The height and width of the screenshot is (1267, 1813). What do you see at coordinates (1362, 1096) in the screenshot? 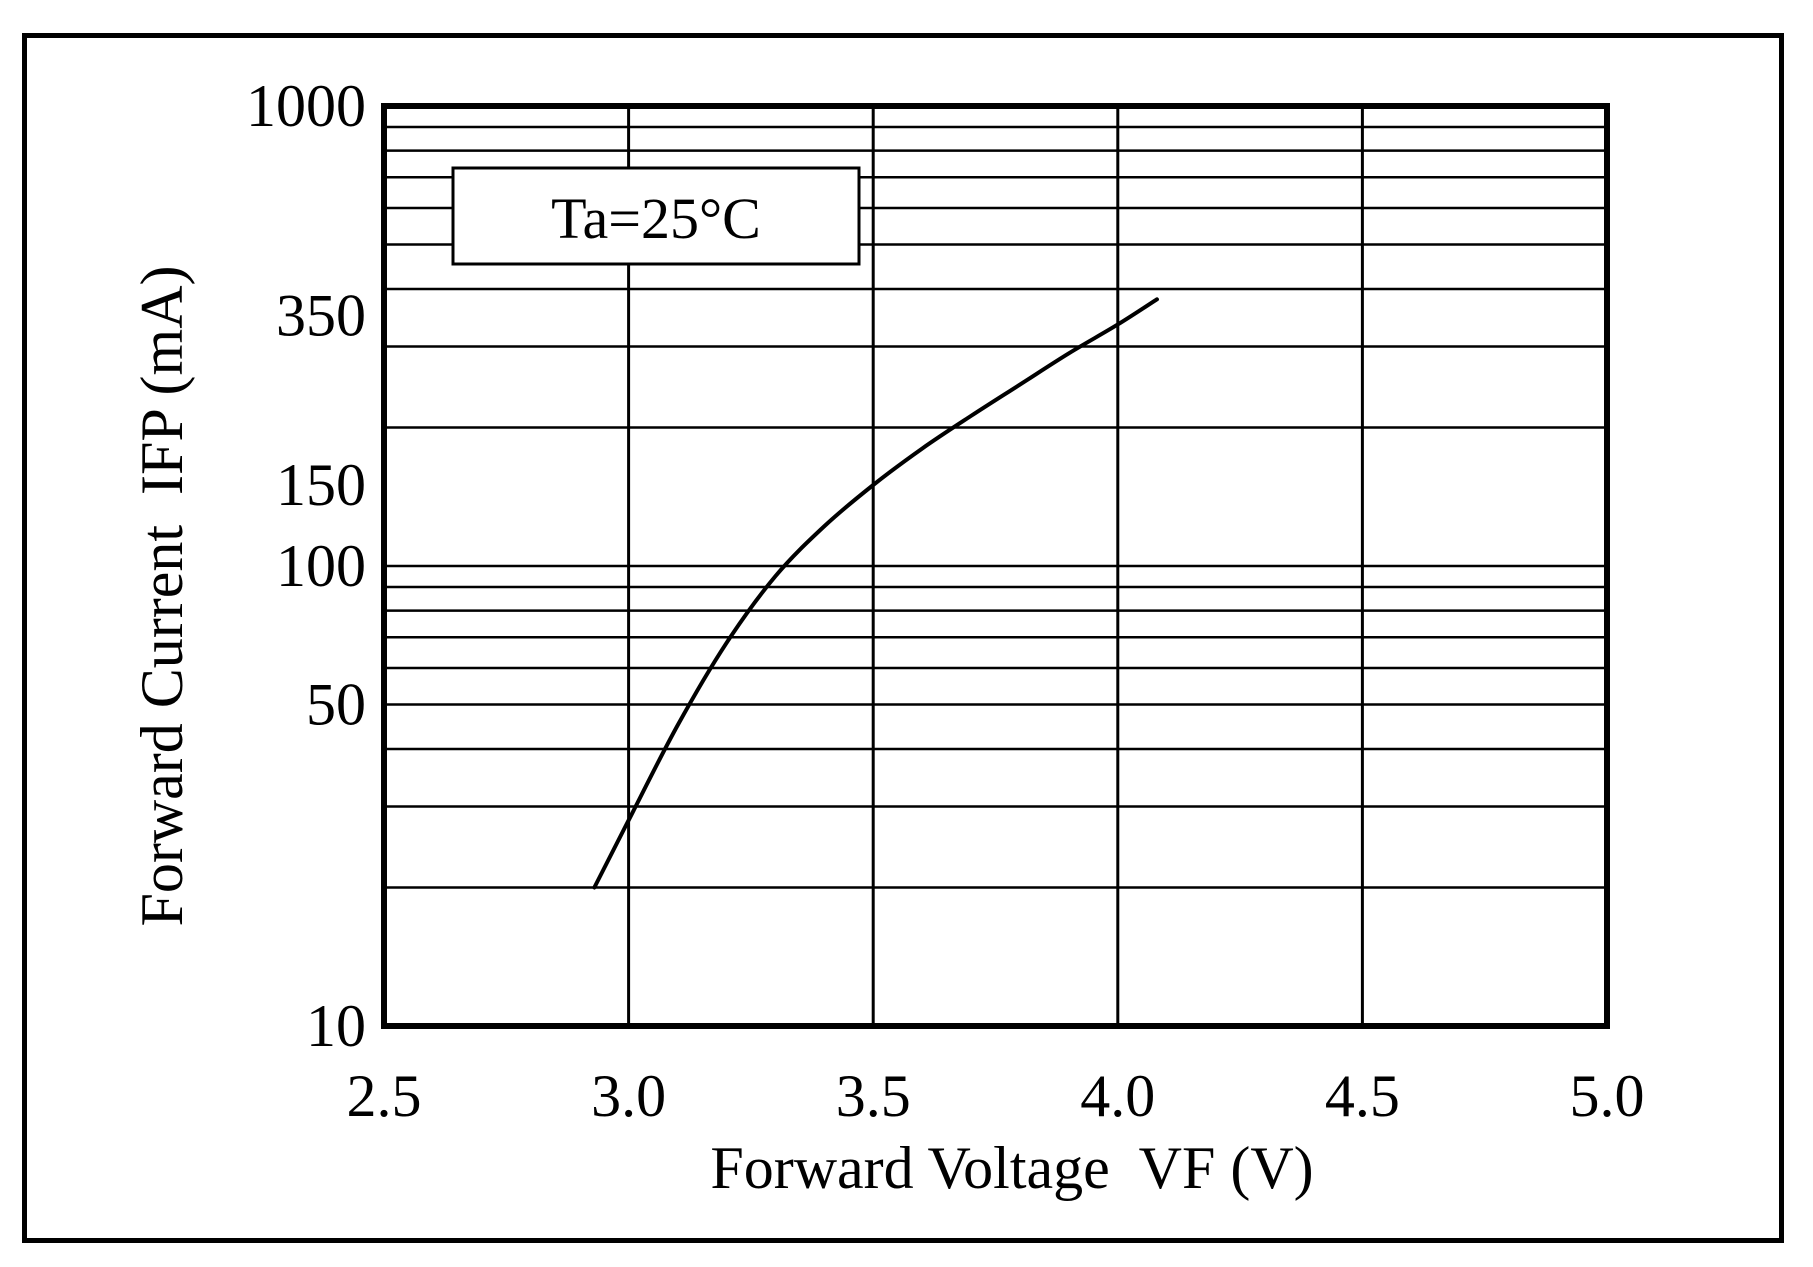
I see `x-tick-label: 4.5` at bounding box center [1362, 1096].